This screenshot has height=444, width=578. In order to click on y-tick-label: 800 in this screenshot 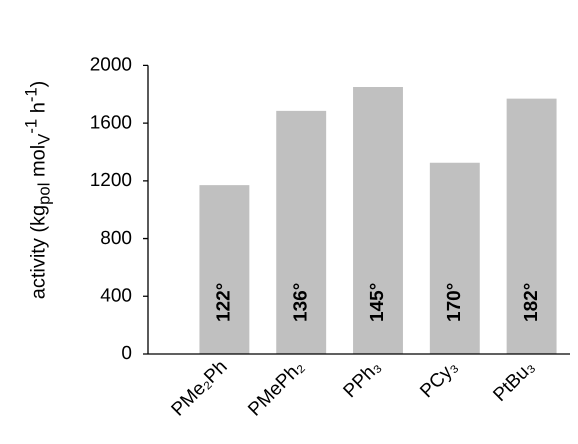, I will do `click(116, 238)`.